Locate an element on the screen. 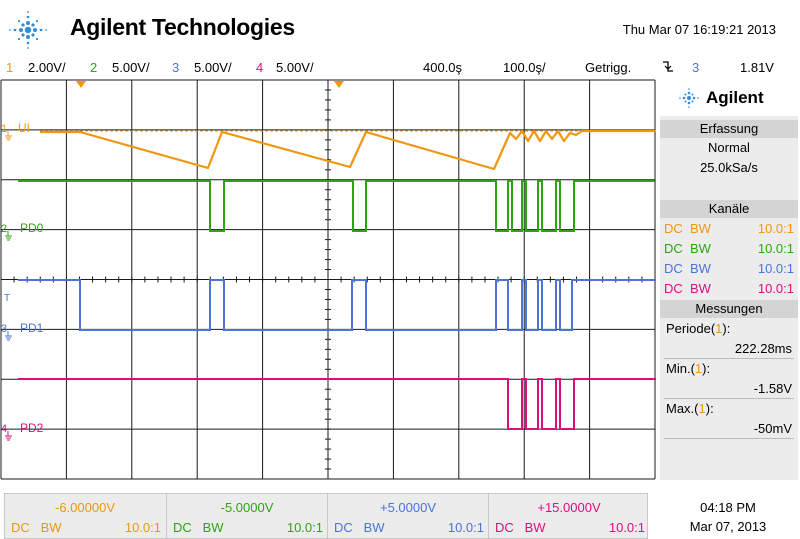  softkey-ch3: +5.0000V DC BW 10.0:1 is located at coordinates (407, 516).